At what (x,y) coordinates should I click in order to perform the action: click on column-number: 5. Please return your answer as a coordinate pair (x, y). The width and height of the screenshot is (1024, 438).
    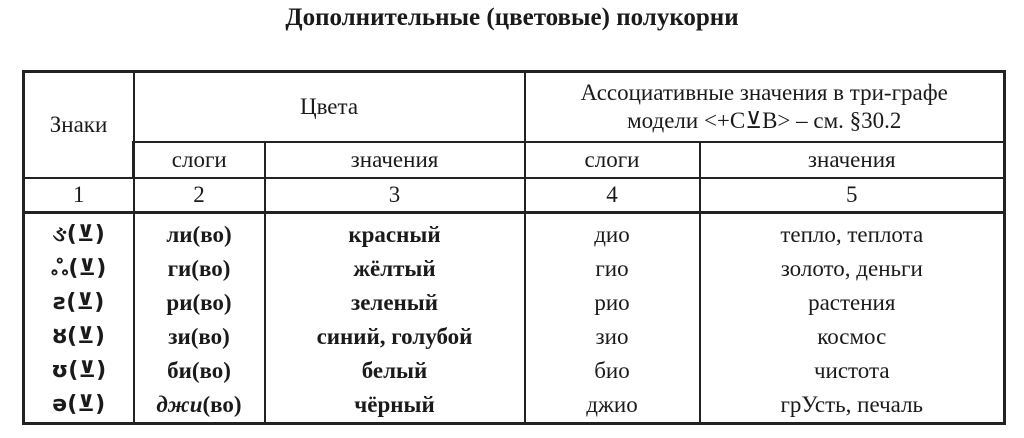
    Looking at the image, I should click on (852, 195).